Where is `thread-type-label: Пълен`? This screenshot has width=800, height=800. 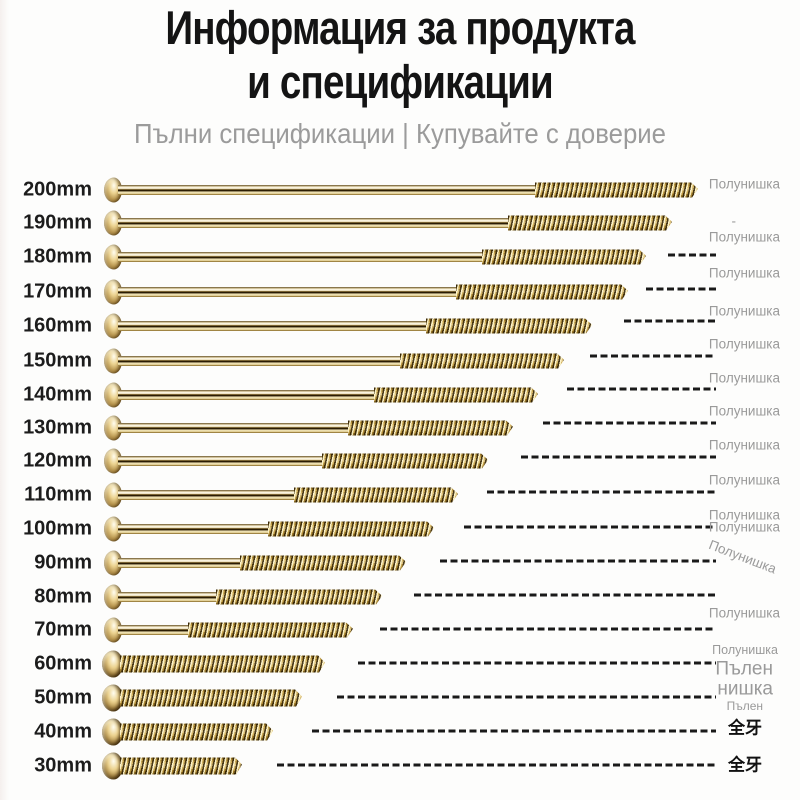 thread-type-label: Пълен is located at coordinates (744, 669).